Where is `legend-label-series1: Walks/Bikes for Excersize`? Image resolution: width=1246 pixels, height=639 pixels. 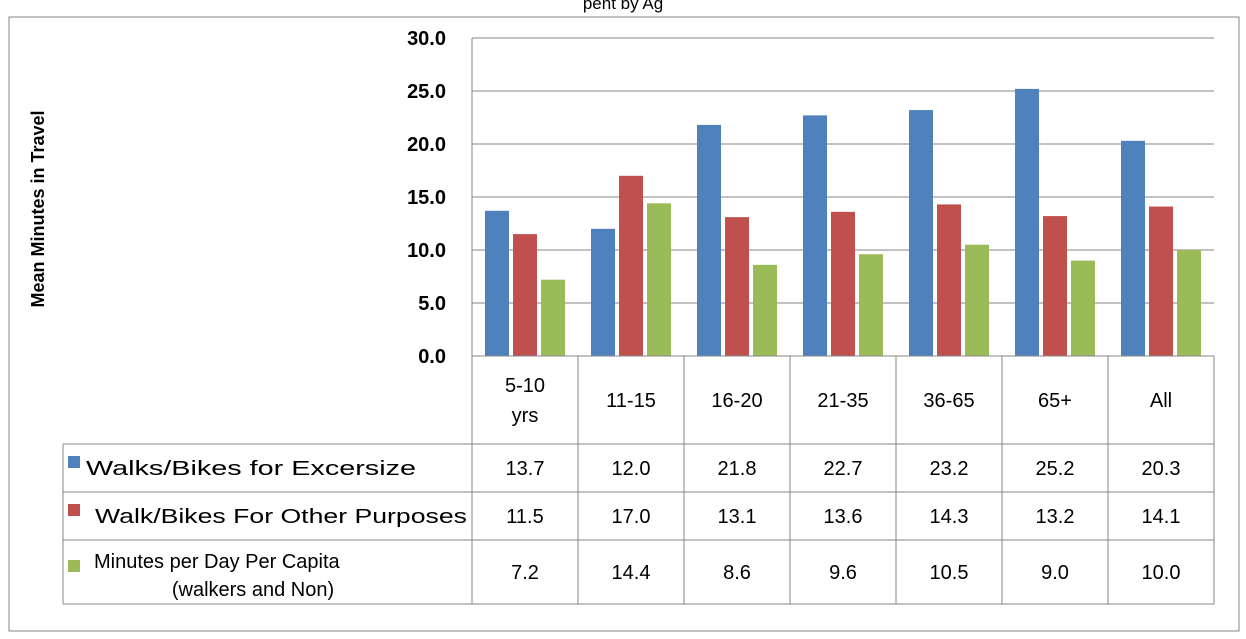 legend-label-series1: Walks/Bikes for Excersize is located at coordinates (251, 469).